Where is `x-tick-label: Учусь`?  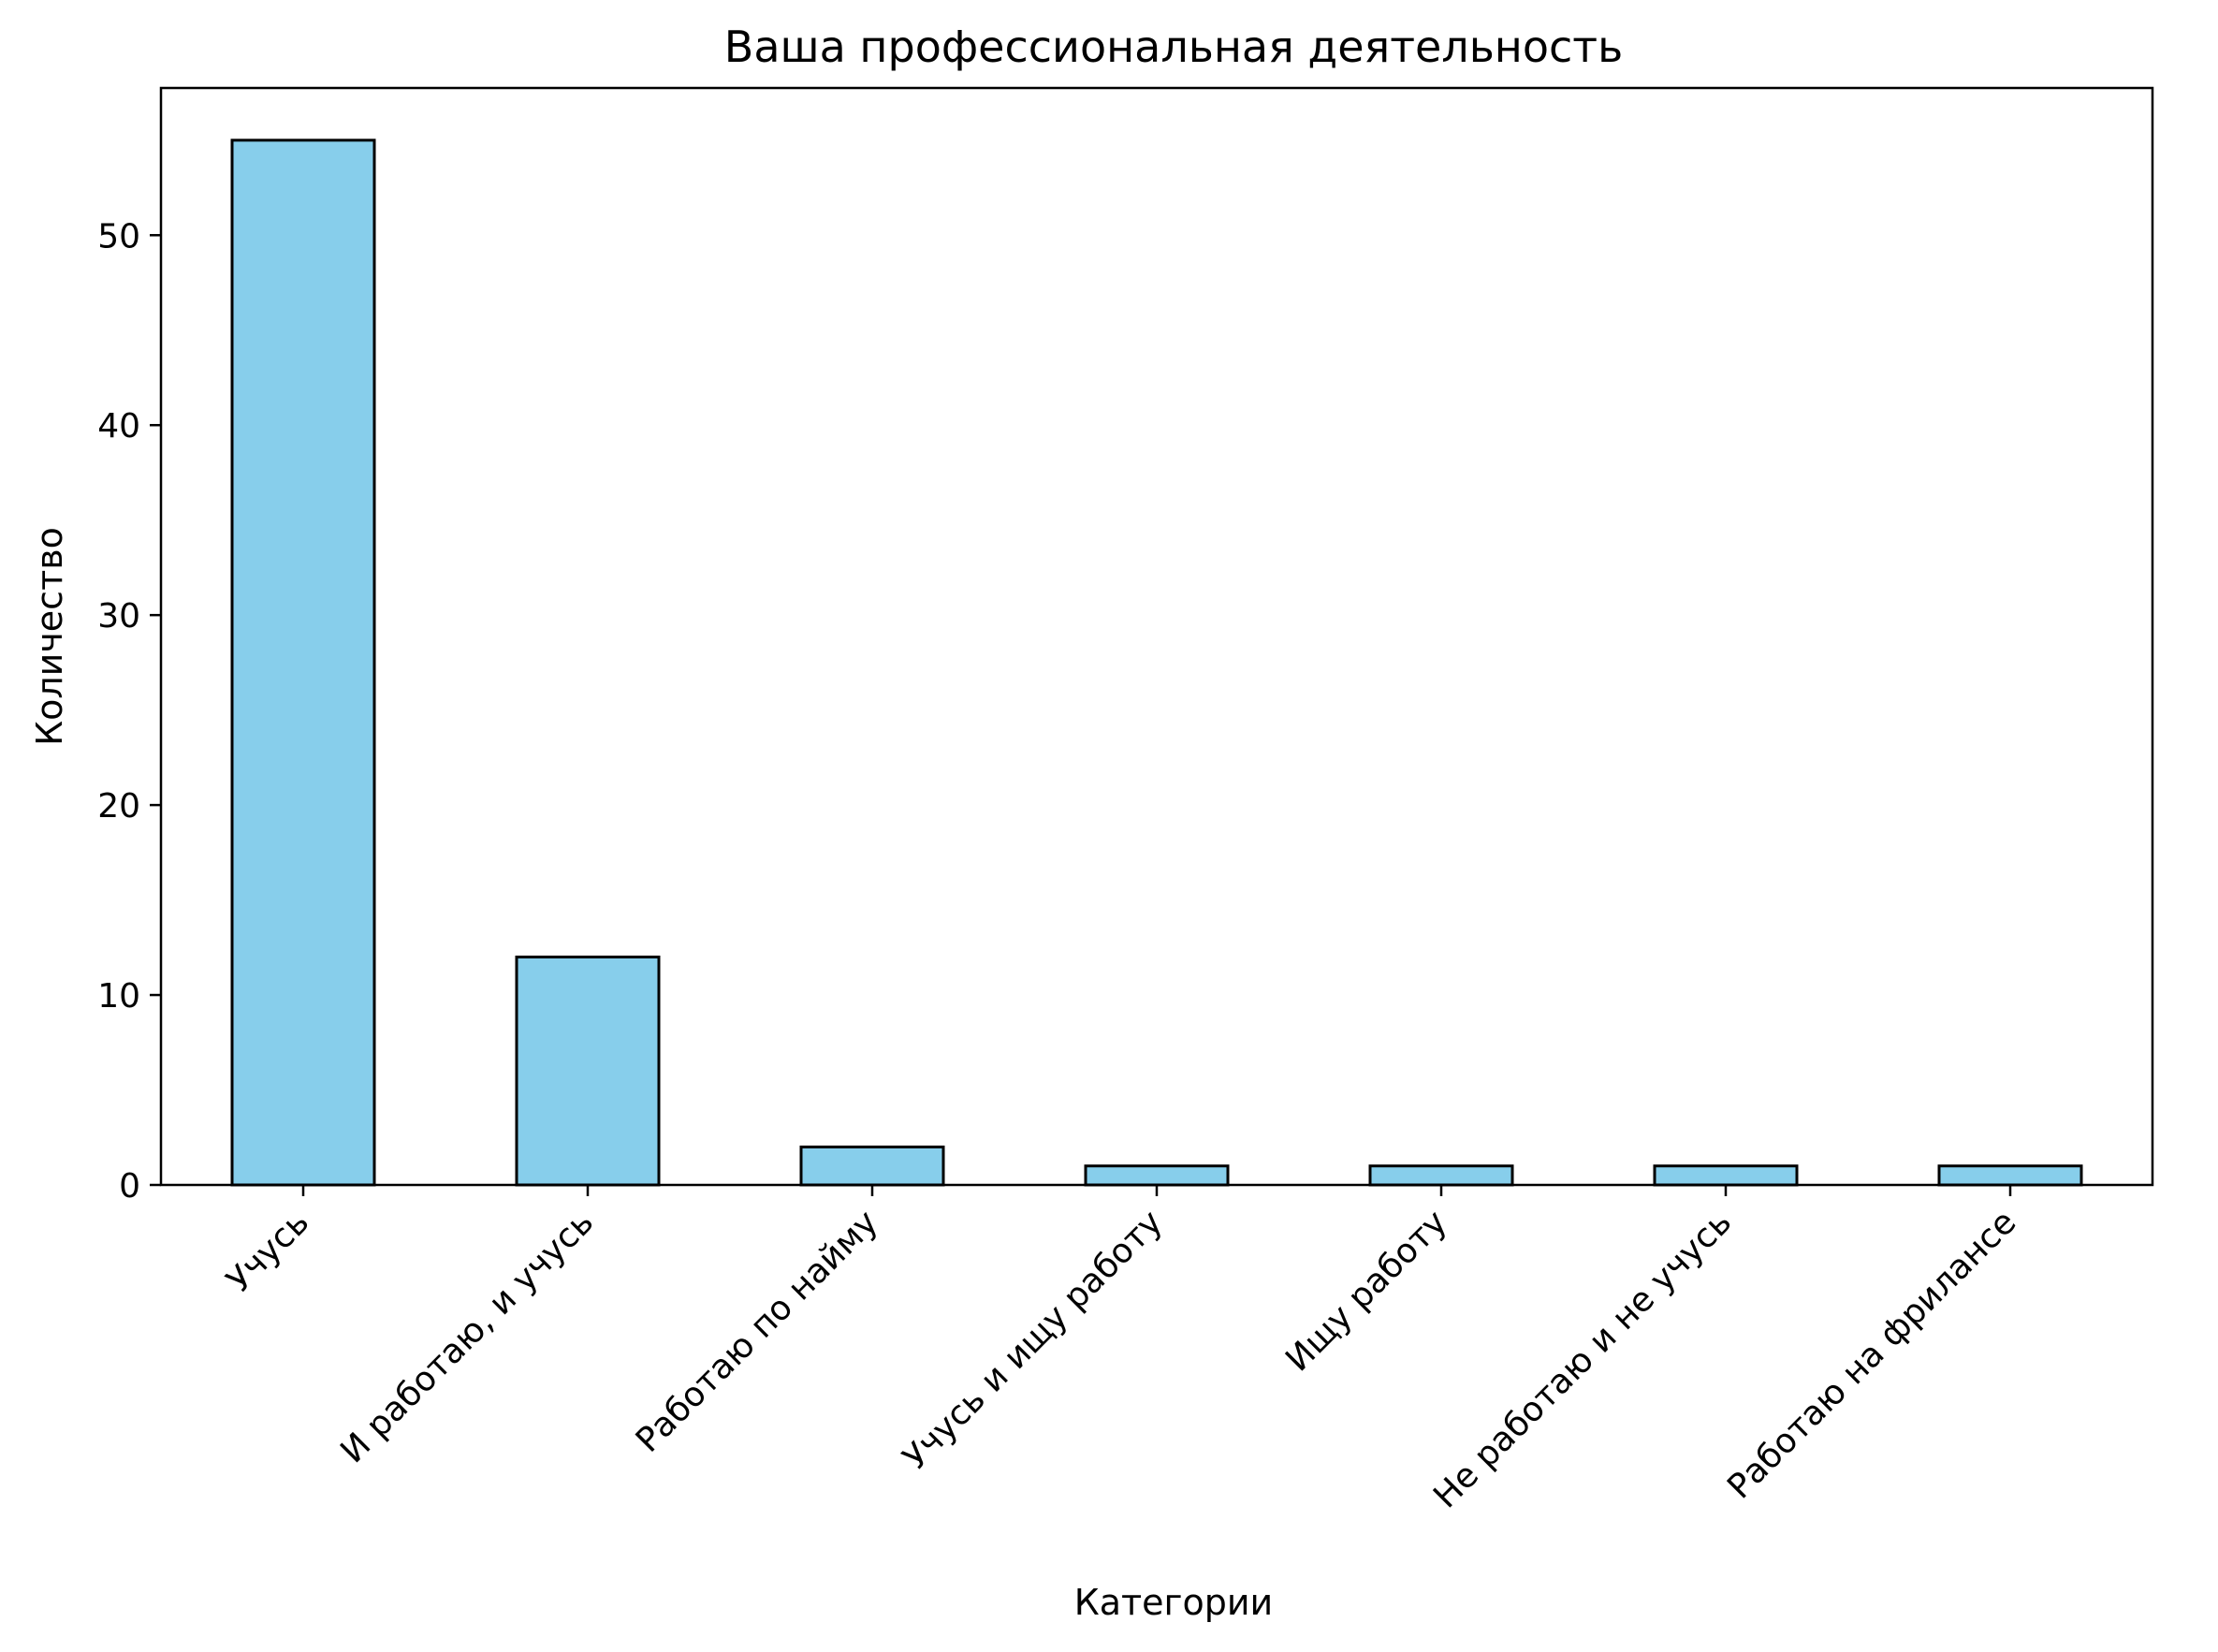
x-tick-label: Учусь is located at coordinates (268, 1252).